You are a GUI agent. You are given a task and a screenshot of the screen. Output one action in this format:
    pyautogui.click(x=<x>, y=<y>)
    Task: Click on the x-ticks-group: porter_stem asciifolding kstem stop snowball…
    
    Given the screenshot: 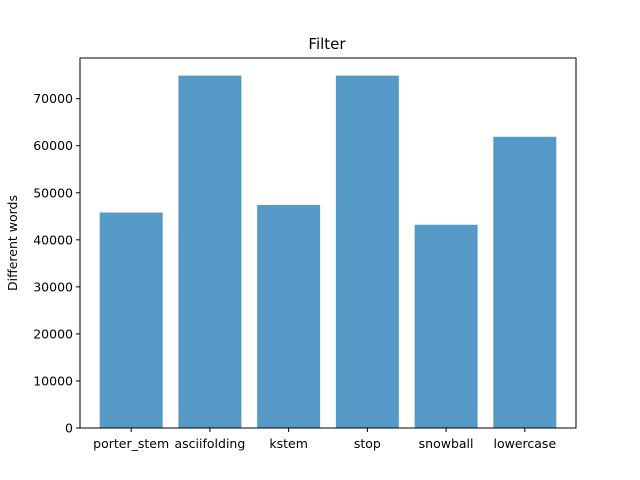 What is the action you would take?
    pyautogui.click(x=324, y=439)
    